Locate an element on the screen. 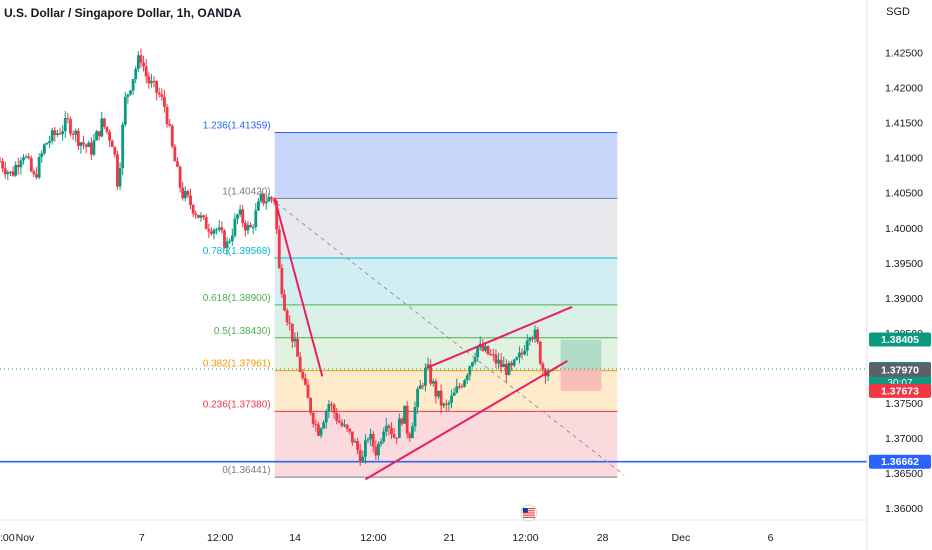 The width and height of the screenshot is (932, 550). price-tick-label: 1.39500 is located at coordinates (904, 264).